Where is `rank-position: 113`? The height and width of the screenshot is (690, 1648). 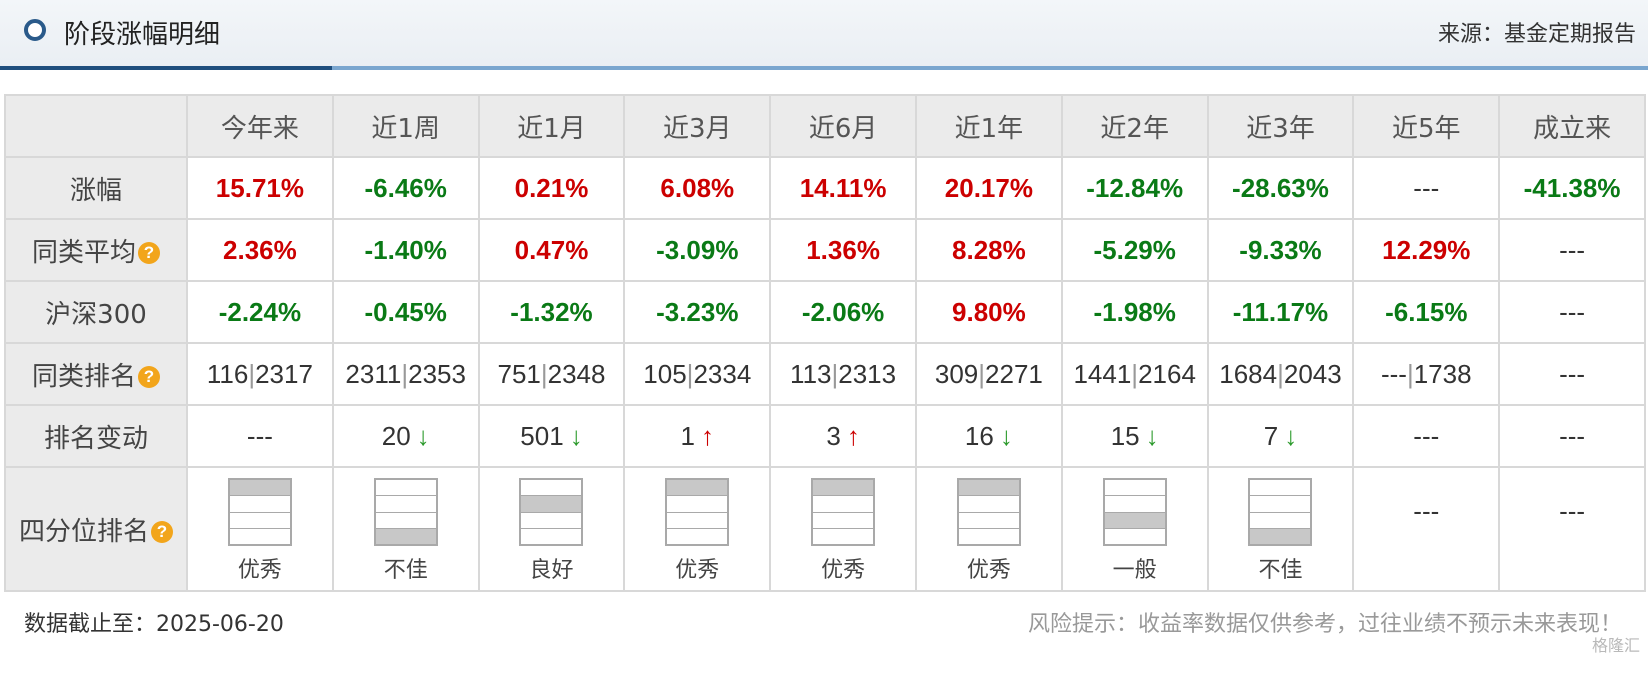
rank-position: 113 is located at coordinates (811, 373).